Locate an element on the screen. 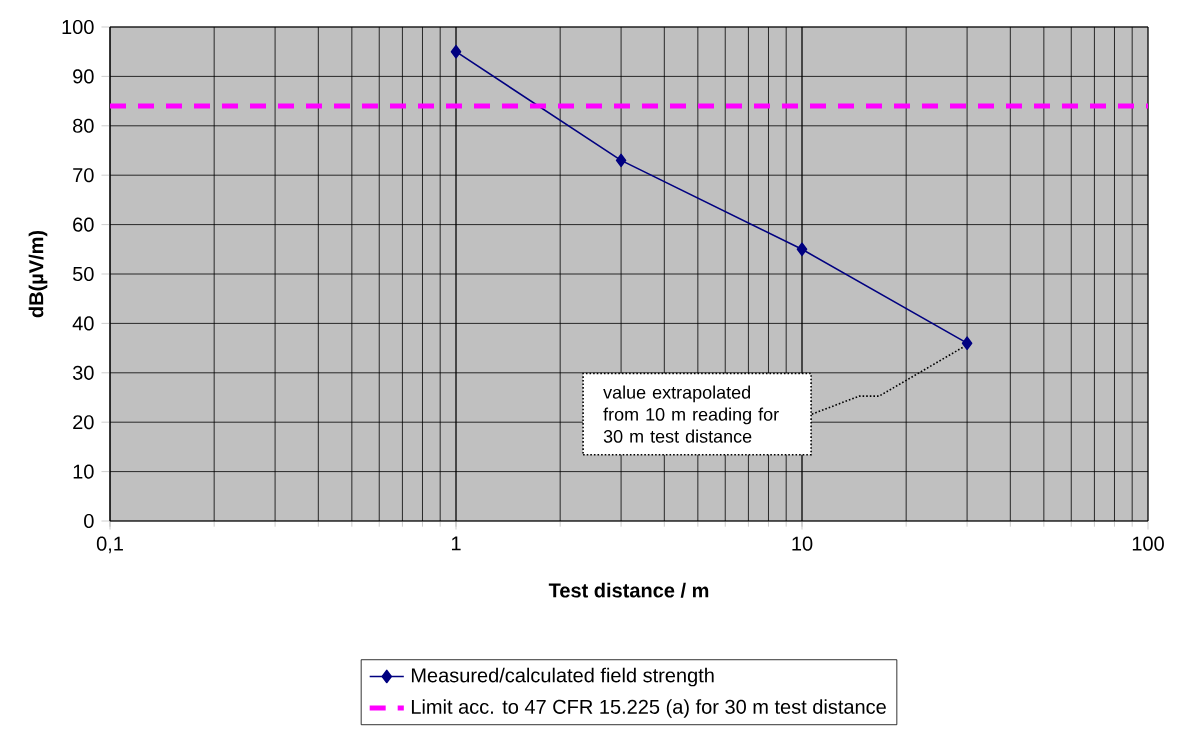 This screenshot has height=735, width=1181. y-tick-label: 50 is located at coordinates (83, 274).